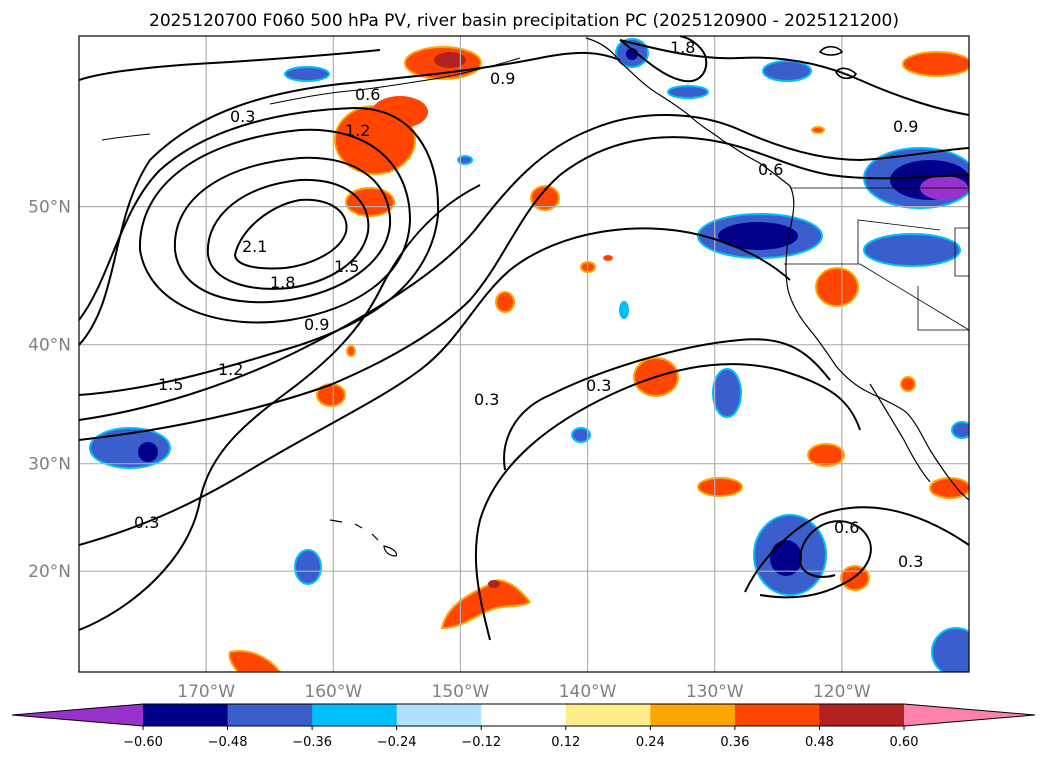  What do you see at coordinates (49, 390) in the screenshot?
I see `latitude-labels: 50°N 40°N 30°N 20°N` at bounding box center [49, 390].